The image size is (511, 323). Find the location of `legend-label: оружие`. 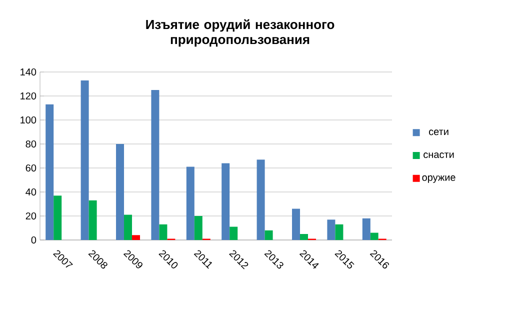

legend-label: оружие is located at coordinates (439, 179).